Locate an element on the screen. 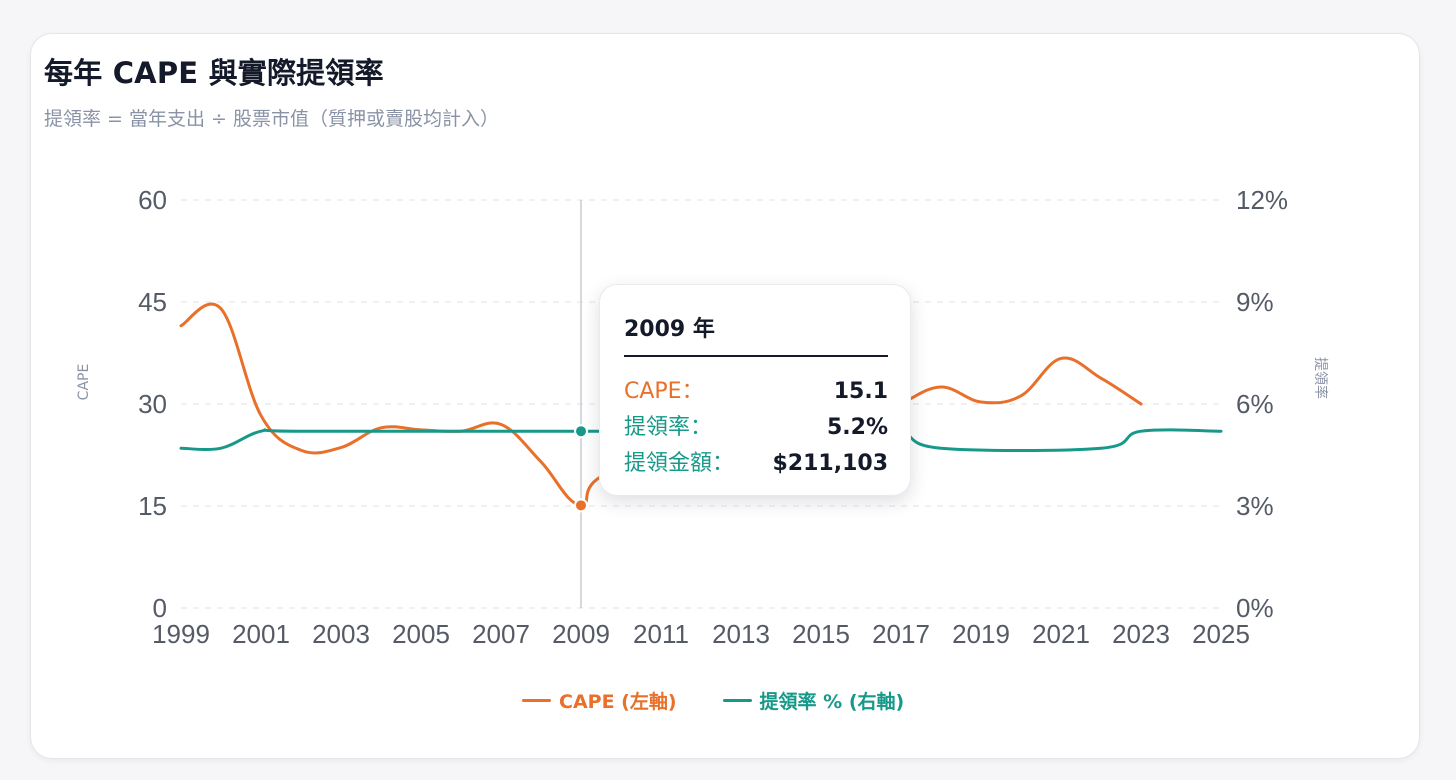  tooltip-value-amount: $211,103 is located at coordinates (830, 463).